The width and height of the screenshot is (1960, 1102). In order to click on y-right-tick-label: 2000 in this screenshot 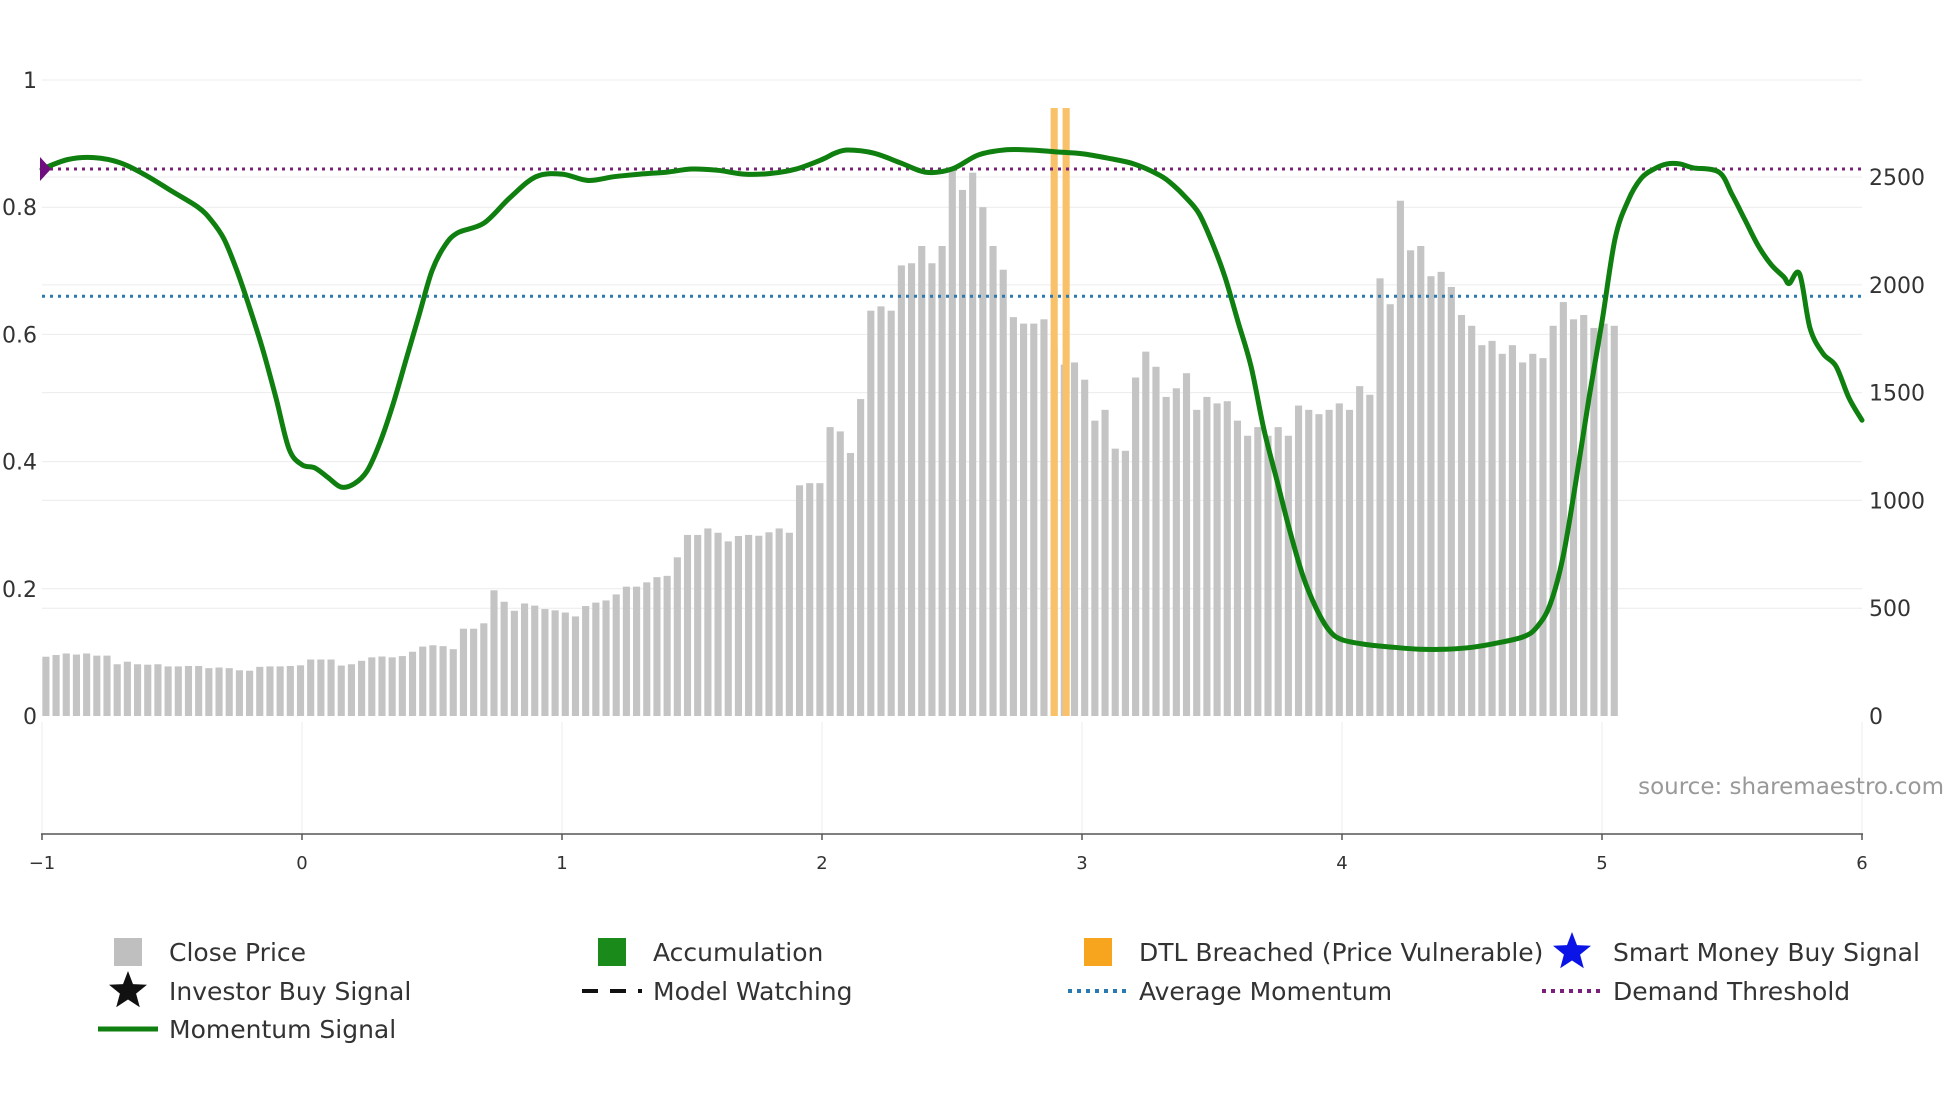, I will do `click(1897, 286)`.